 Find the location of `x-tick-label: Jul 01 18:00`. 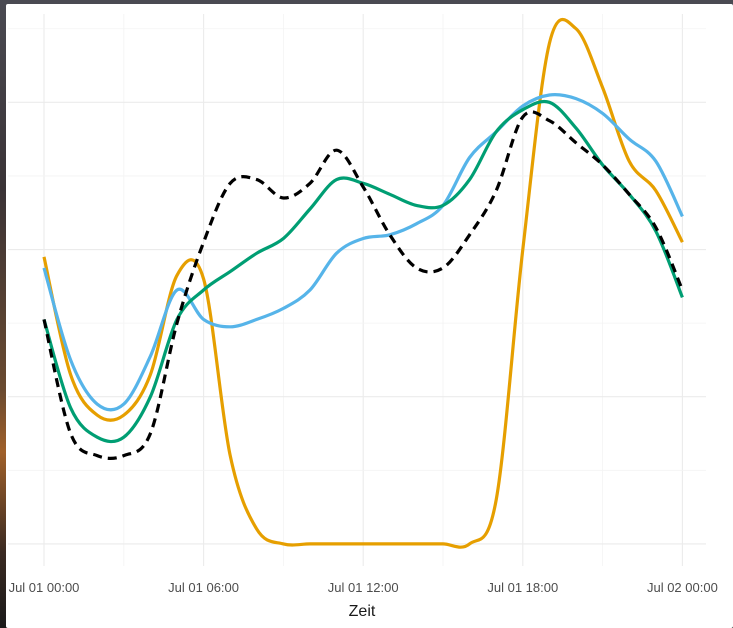

x-tick-label: Jul 01 18:00 is located at coordinates (522, 587).